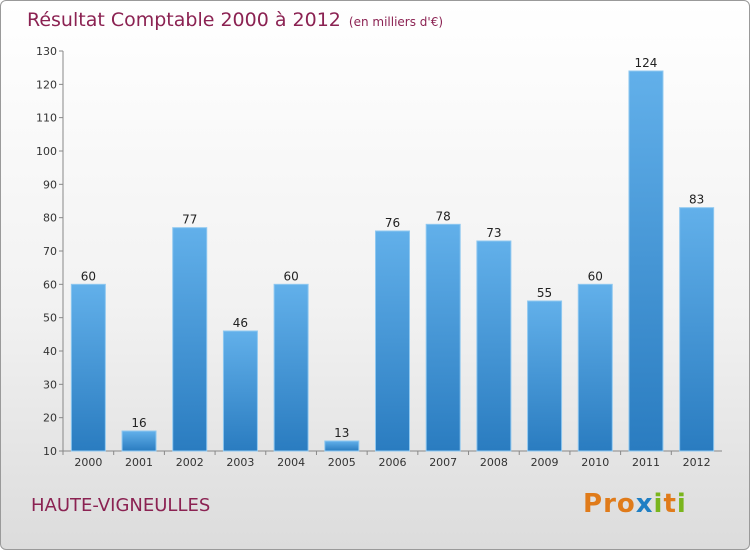 Image resolution: width=750 pixels, height=550 pixels. What do you see at coordinates (50, 184) in the screenshot?
I see `y-tick-label: 90` at bounding box center [50, 184].